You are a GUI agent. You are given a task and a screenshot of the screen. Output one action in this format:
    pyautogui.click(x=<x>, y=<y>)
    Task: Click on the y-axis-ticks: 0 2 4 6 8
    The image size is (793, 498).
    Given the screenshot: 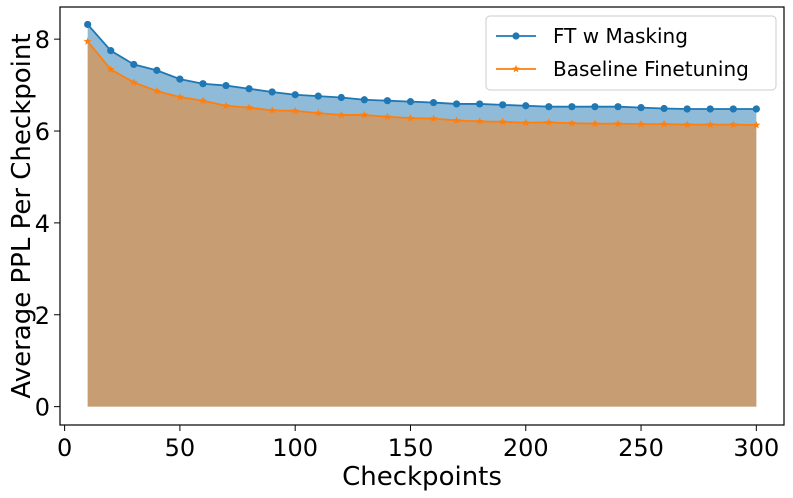 What is the action you would take?
    pyautogui.click(x=47, y=224)
    